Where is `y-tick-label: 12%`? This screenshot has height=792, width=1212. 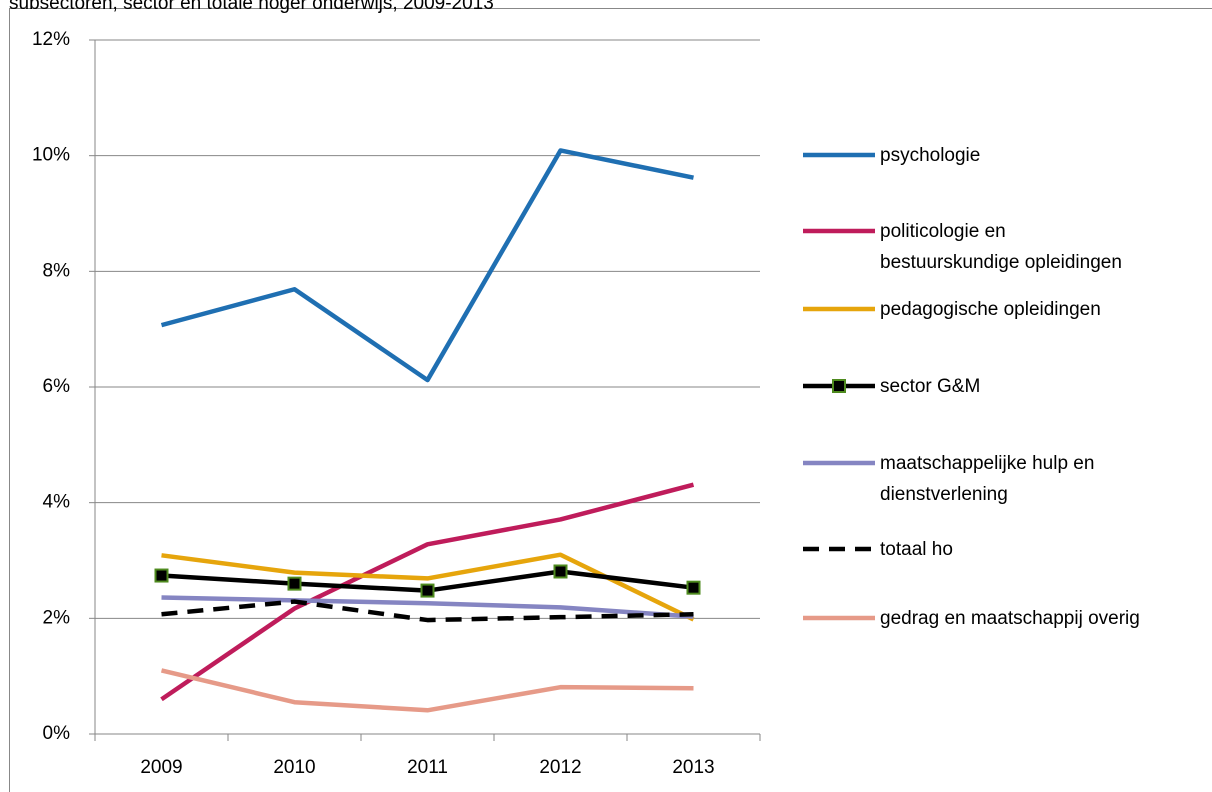 y-tick-label: 12% is located at coordinates (51, 39).